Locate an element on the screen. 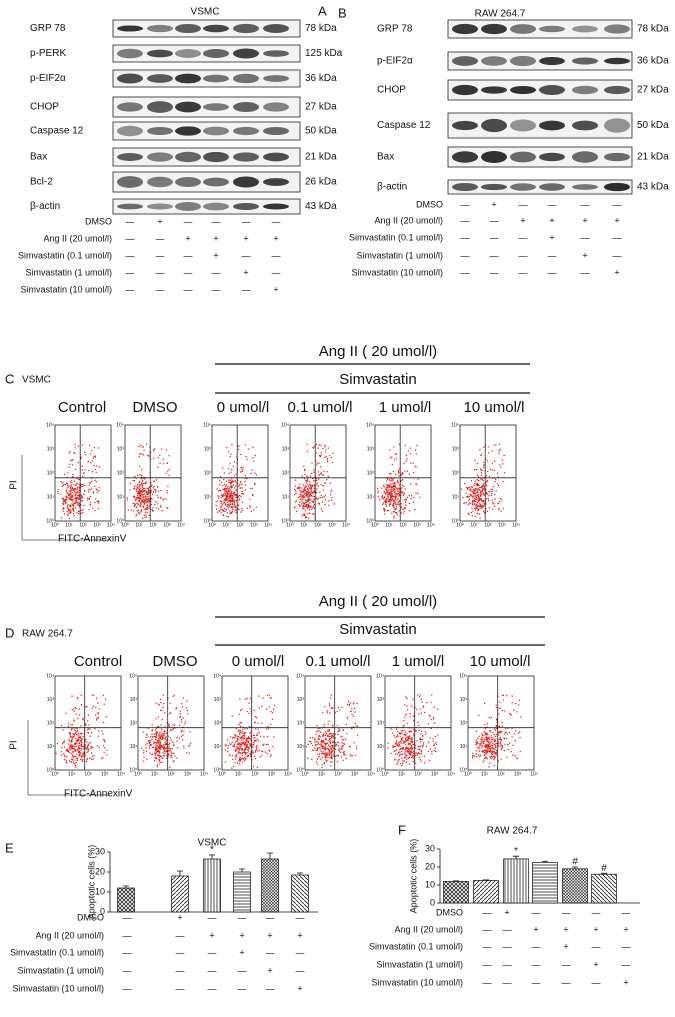 The image size is (675, 1017). treatment-sign: + is located at coordinates (616, 220).